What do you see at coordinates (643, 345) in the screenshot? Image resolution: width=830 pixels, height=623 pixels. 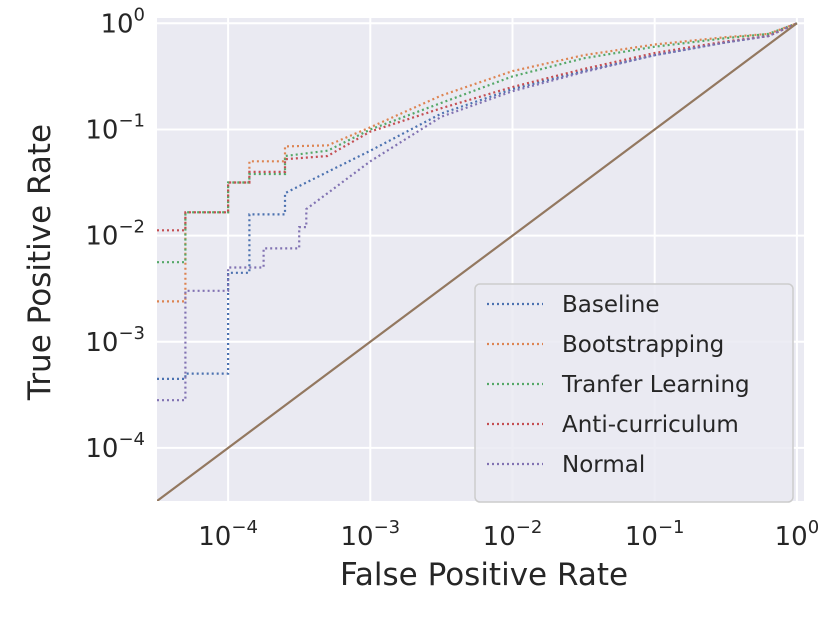 I see `legend-label: Bootstrapping` at bounding box center [643, 345].